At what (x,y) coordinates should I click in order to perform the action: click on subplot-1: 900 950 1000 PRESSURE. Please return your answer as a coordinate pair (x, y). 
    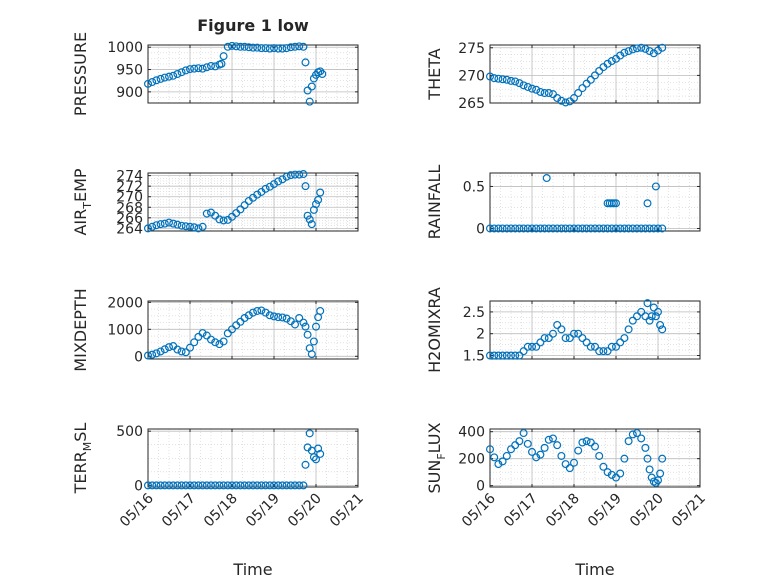
    Looking at the image, I should click on (215, 74).